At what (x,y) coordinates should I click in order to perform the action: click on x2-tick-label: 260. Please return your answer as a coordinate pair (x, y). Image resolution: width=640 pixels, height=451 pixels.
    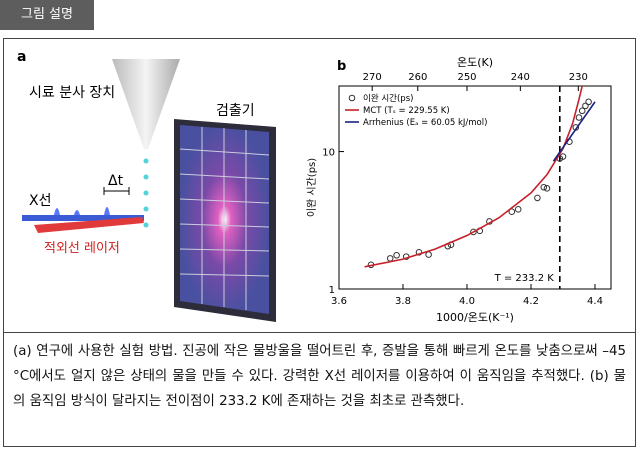
    Looking at the image, I should click on (417, 77).